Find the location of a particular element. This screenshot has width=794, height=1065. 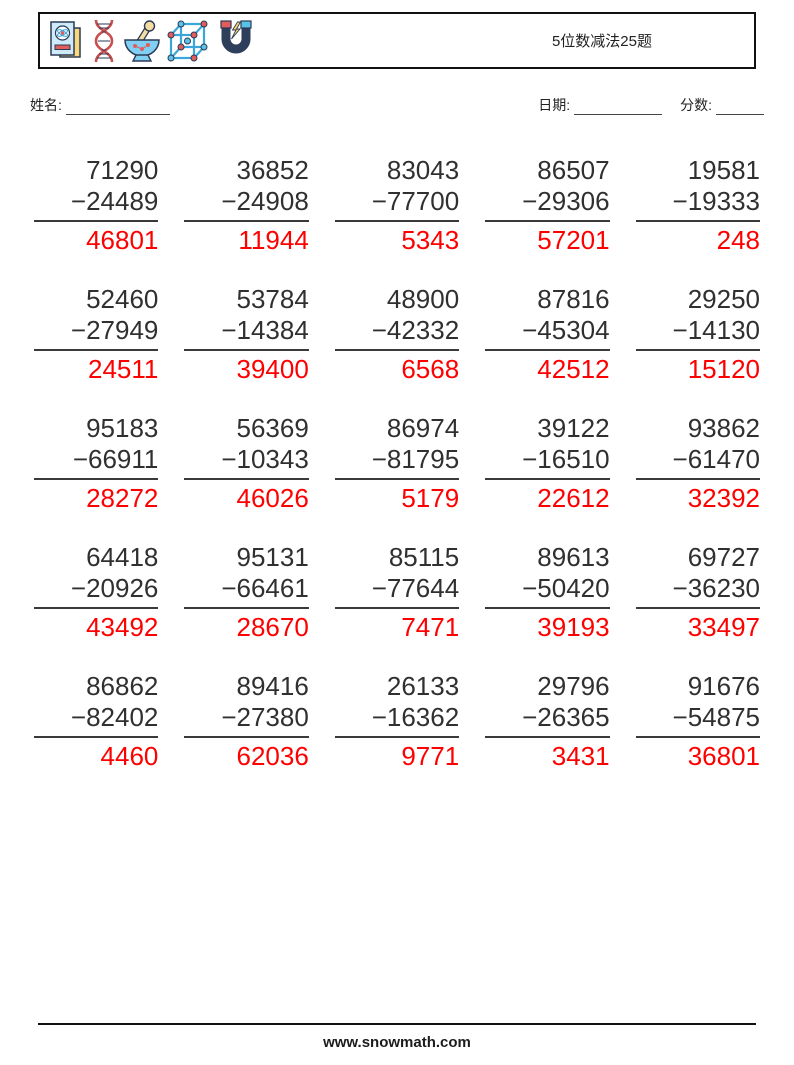

mortar-pestle-icon is located at coordinates (142, 41).